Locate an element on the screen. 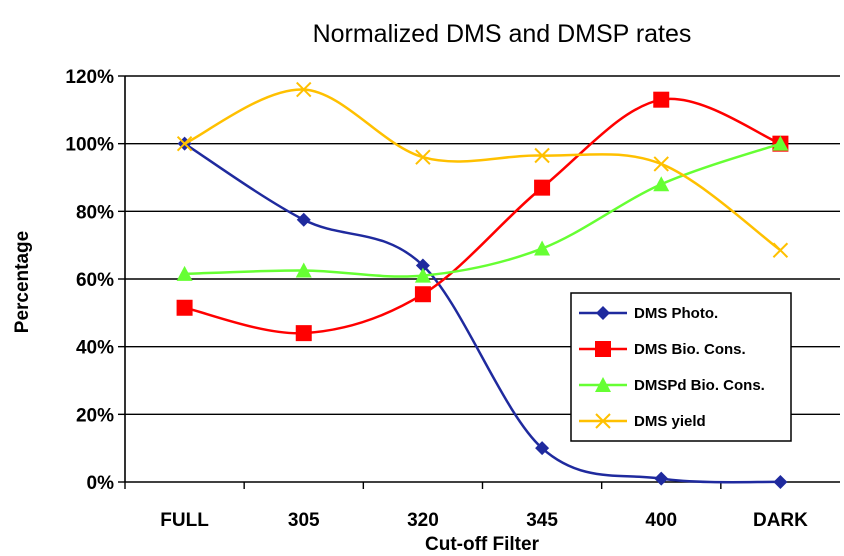 The height and width of the screenshot is (556, 844). y-tick-label: 20% is located at coordinates (95, 415).